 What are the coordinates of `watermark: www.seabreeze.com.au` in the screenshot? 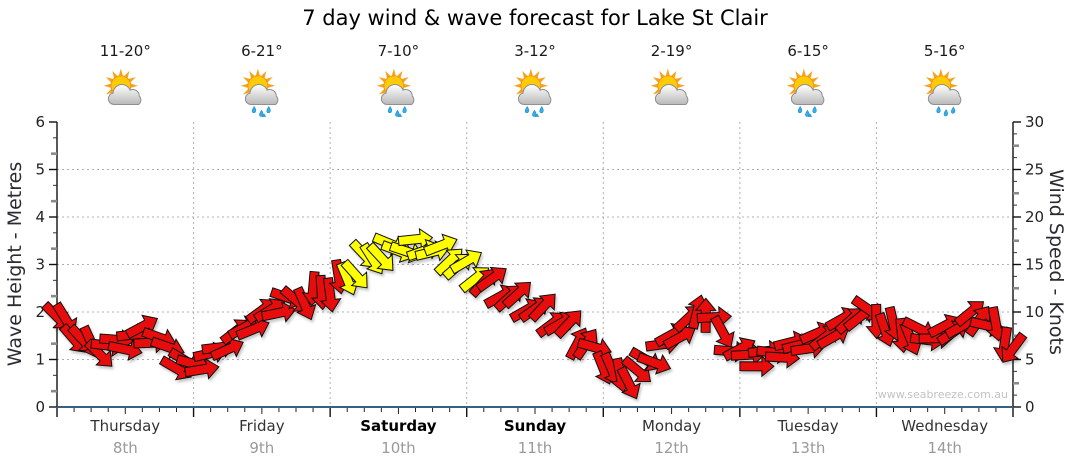 It's located at (942, 394).